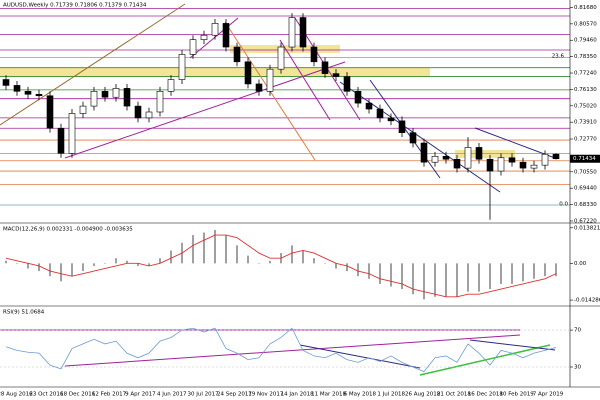 The image size is (600, 400). What do you see at coordinates (580, 264) in the screenshot?
I see `y-tick-label: 0.00` at bounding box center [580, 264].